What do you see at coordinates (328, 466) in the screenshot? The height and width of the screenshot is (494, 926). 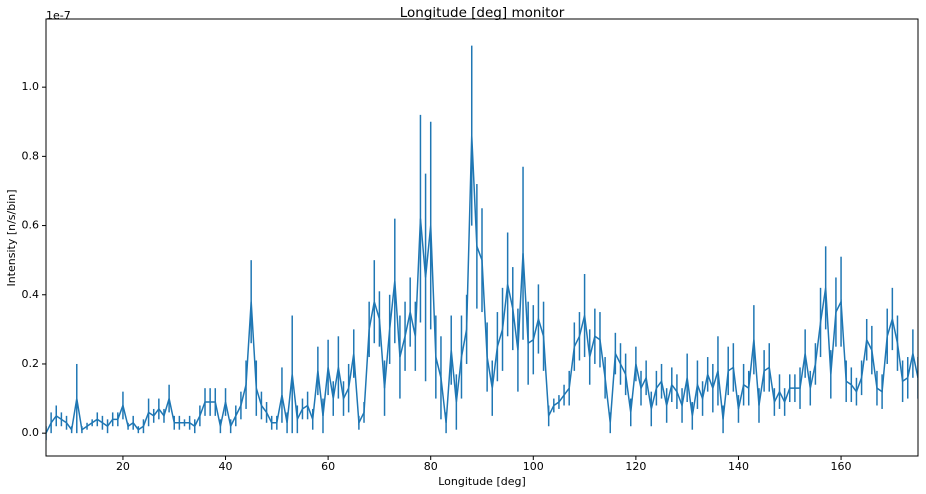 I see `x-tick-label: 60` at bounding box center [328, 466].